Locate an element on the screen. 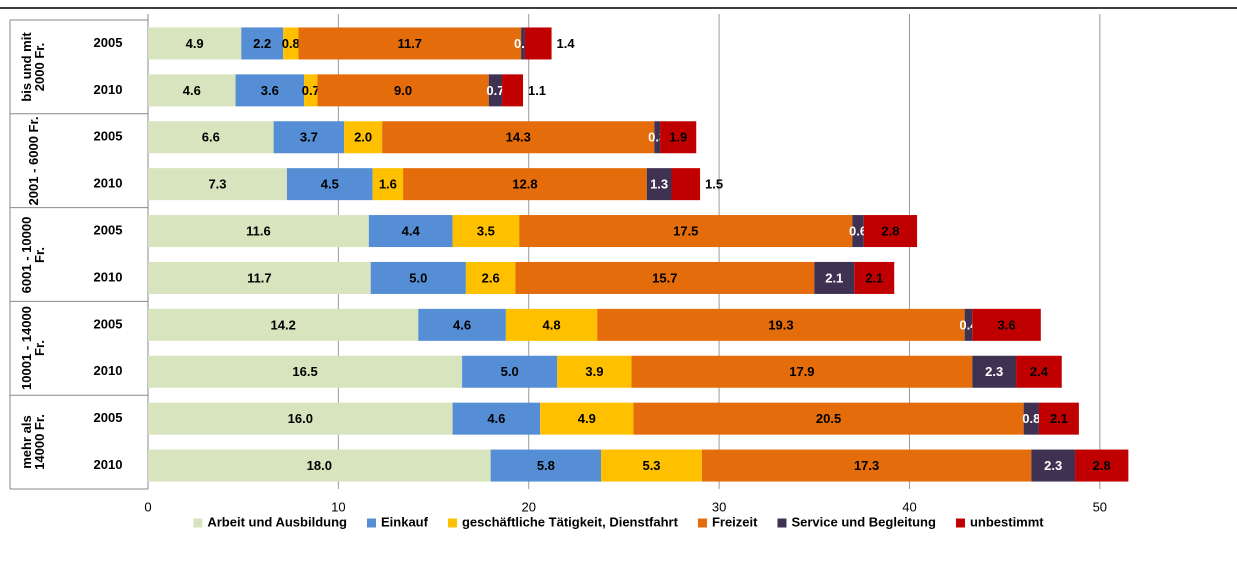 The height and width of the screenshot is (564, 1237). legend-label: geschäftliche Tätigkeit, Dienstfahrt is located at coordinates (570, 521).